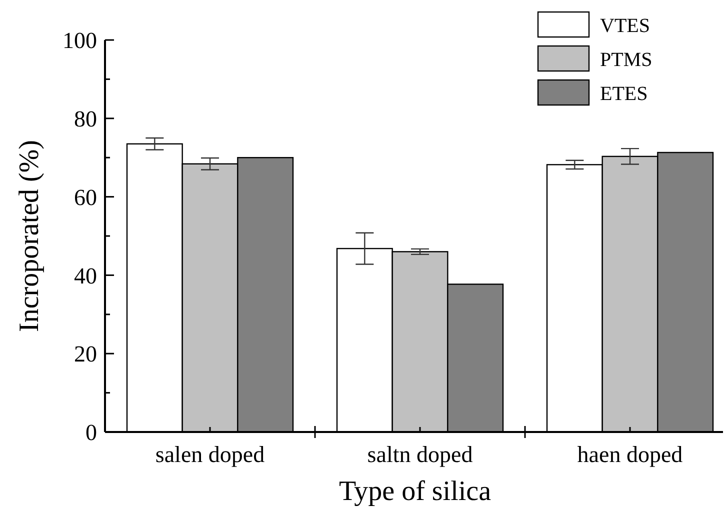 This screenshot has width=725, height=517. Describe the element at coordinates (85, 354) in the screenshot. I see `y-tick-label: 20` at that location.